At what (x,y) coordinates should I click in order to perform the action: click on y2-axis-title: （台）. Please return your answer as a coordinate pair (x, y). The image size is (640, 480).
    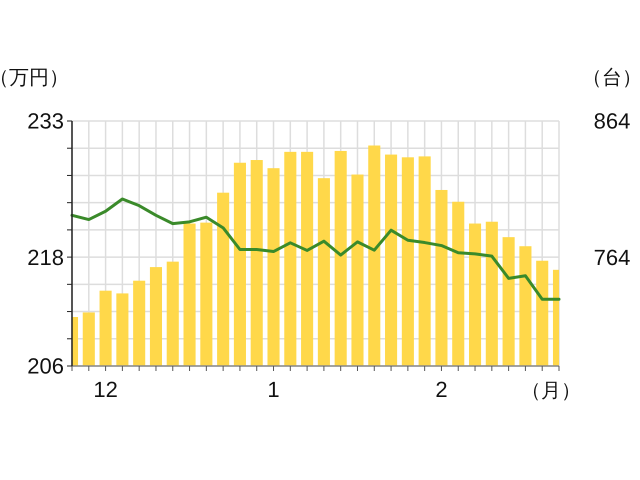
    Looking at the image, I should click on (611, 78).